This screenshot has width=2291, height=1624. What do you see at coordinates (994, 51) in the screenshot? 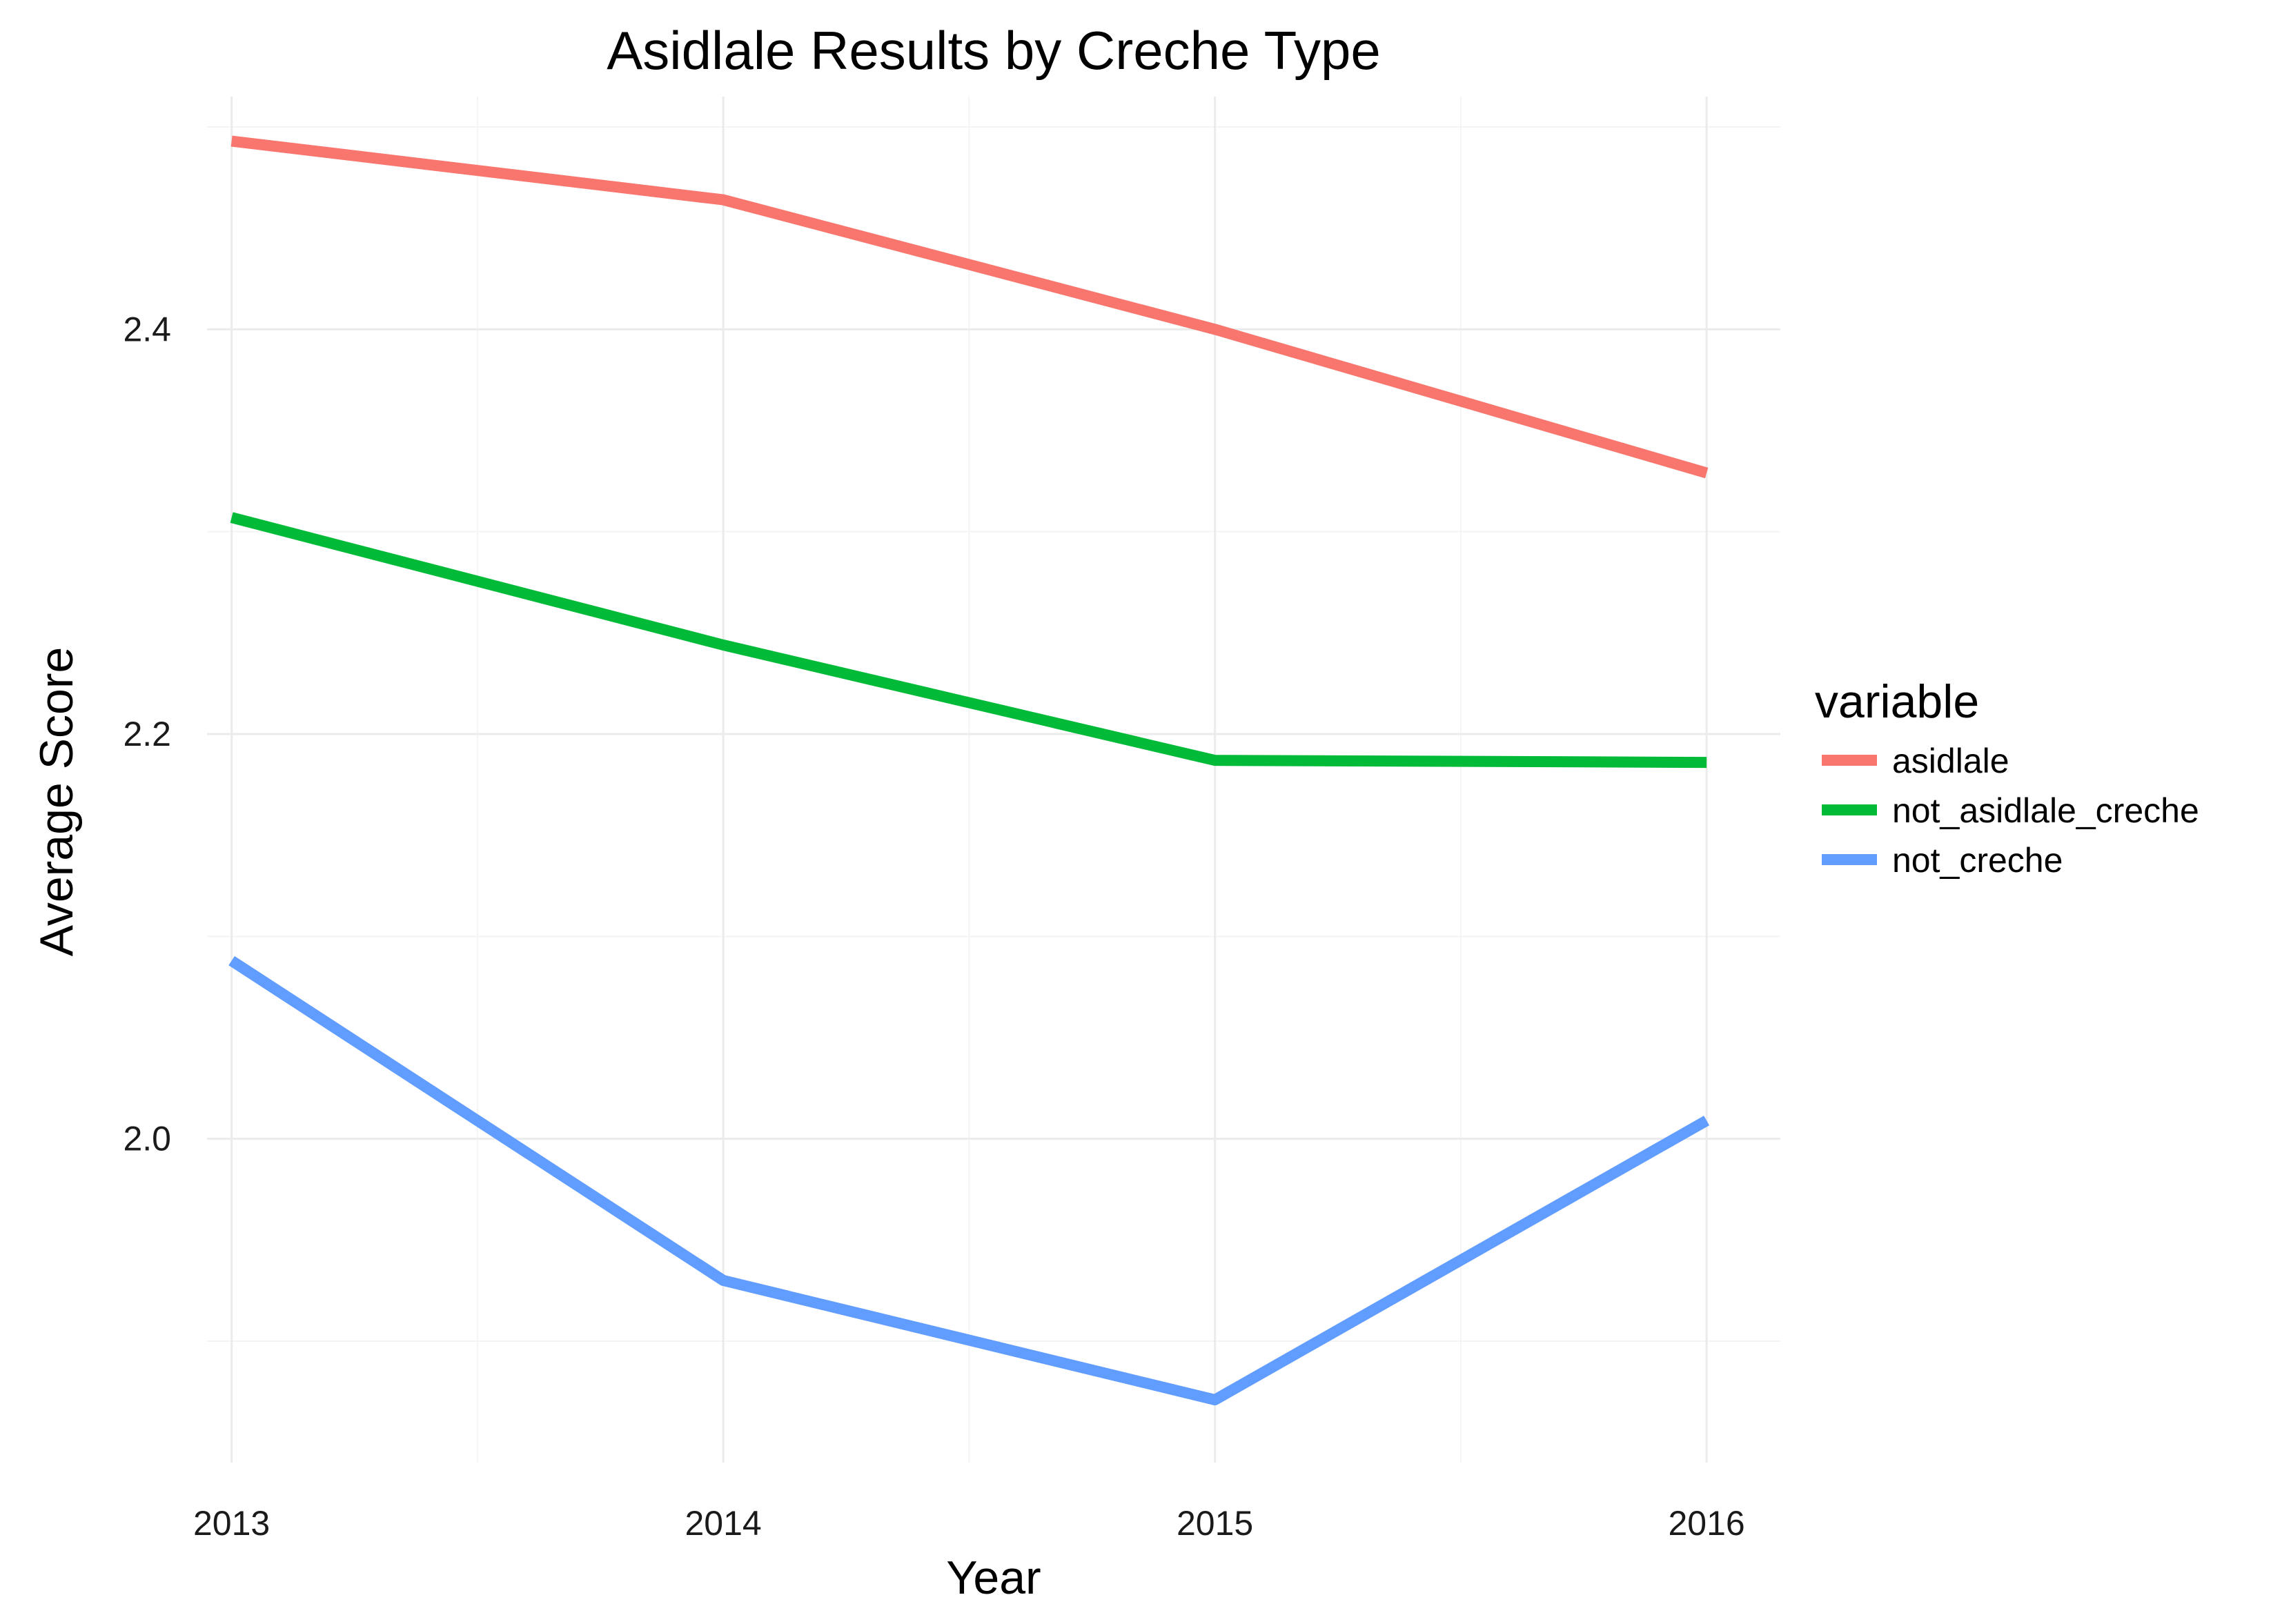
I see `chart-title: Asidlale Results by Creche Type` at bounding box center [994, 51].